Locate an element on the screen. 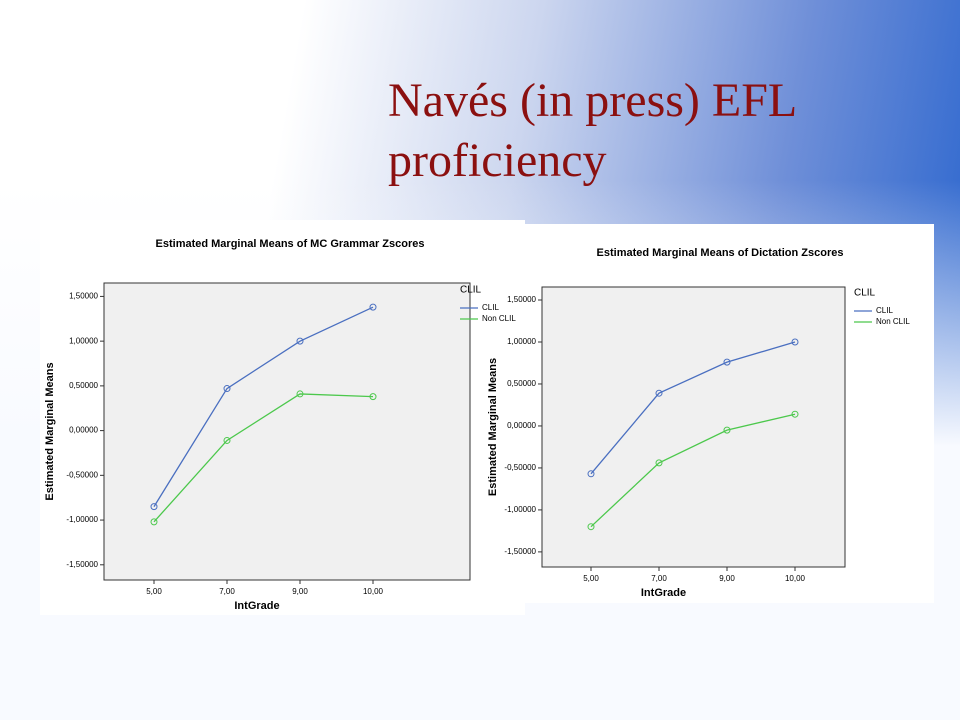  slide-title: Navés (in press) EFL proficiency is located at coordinates (592, 130).